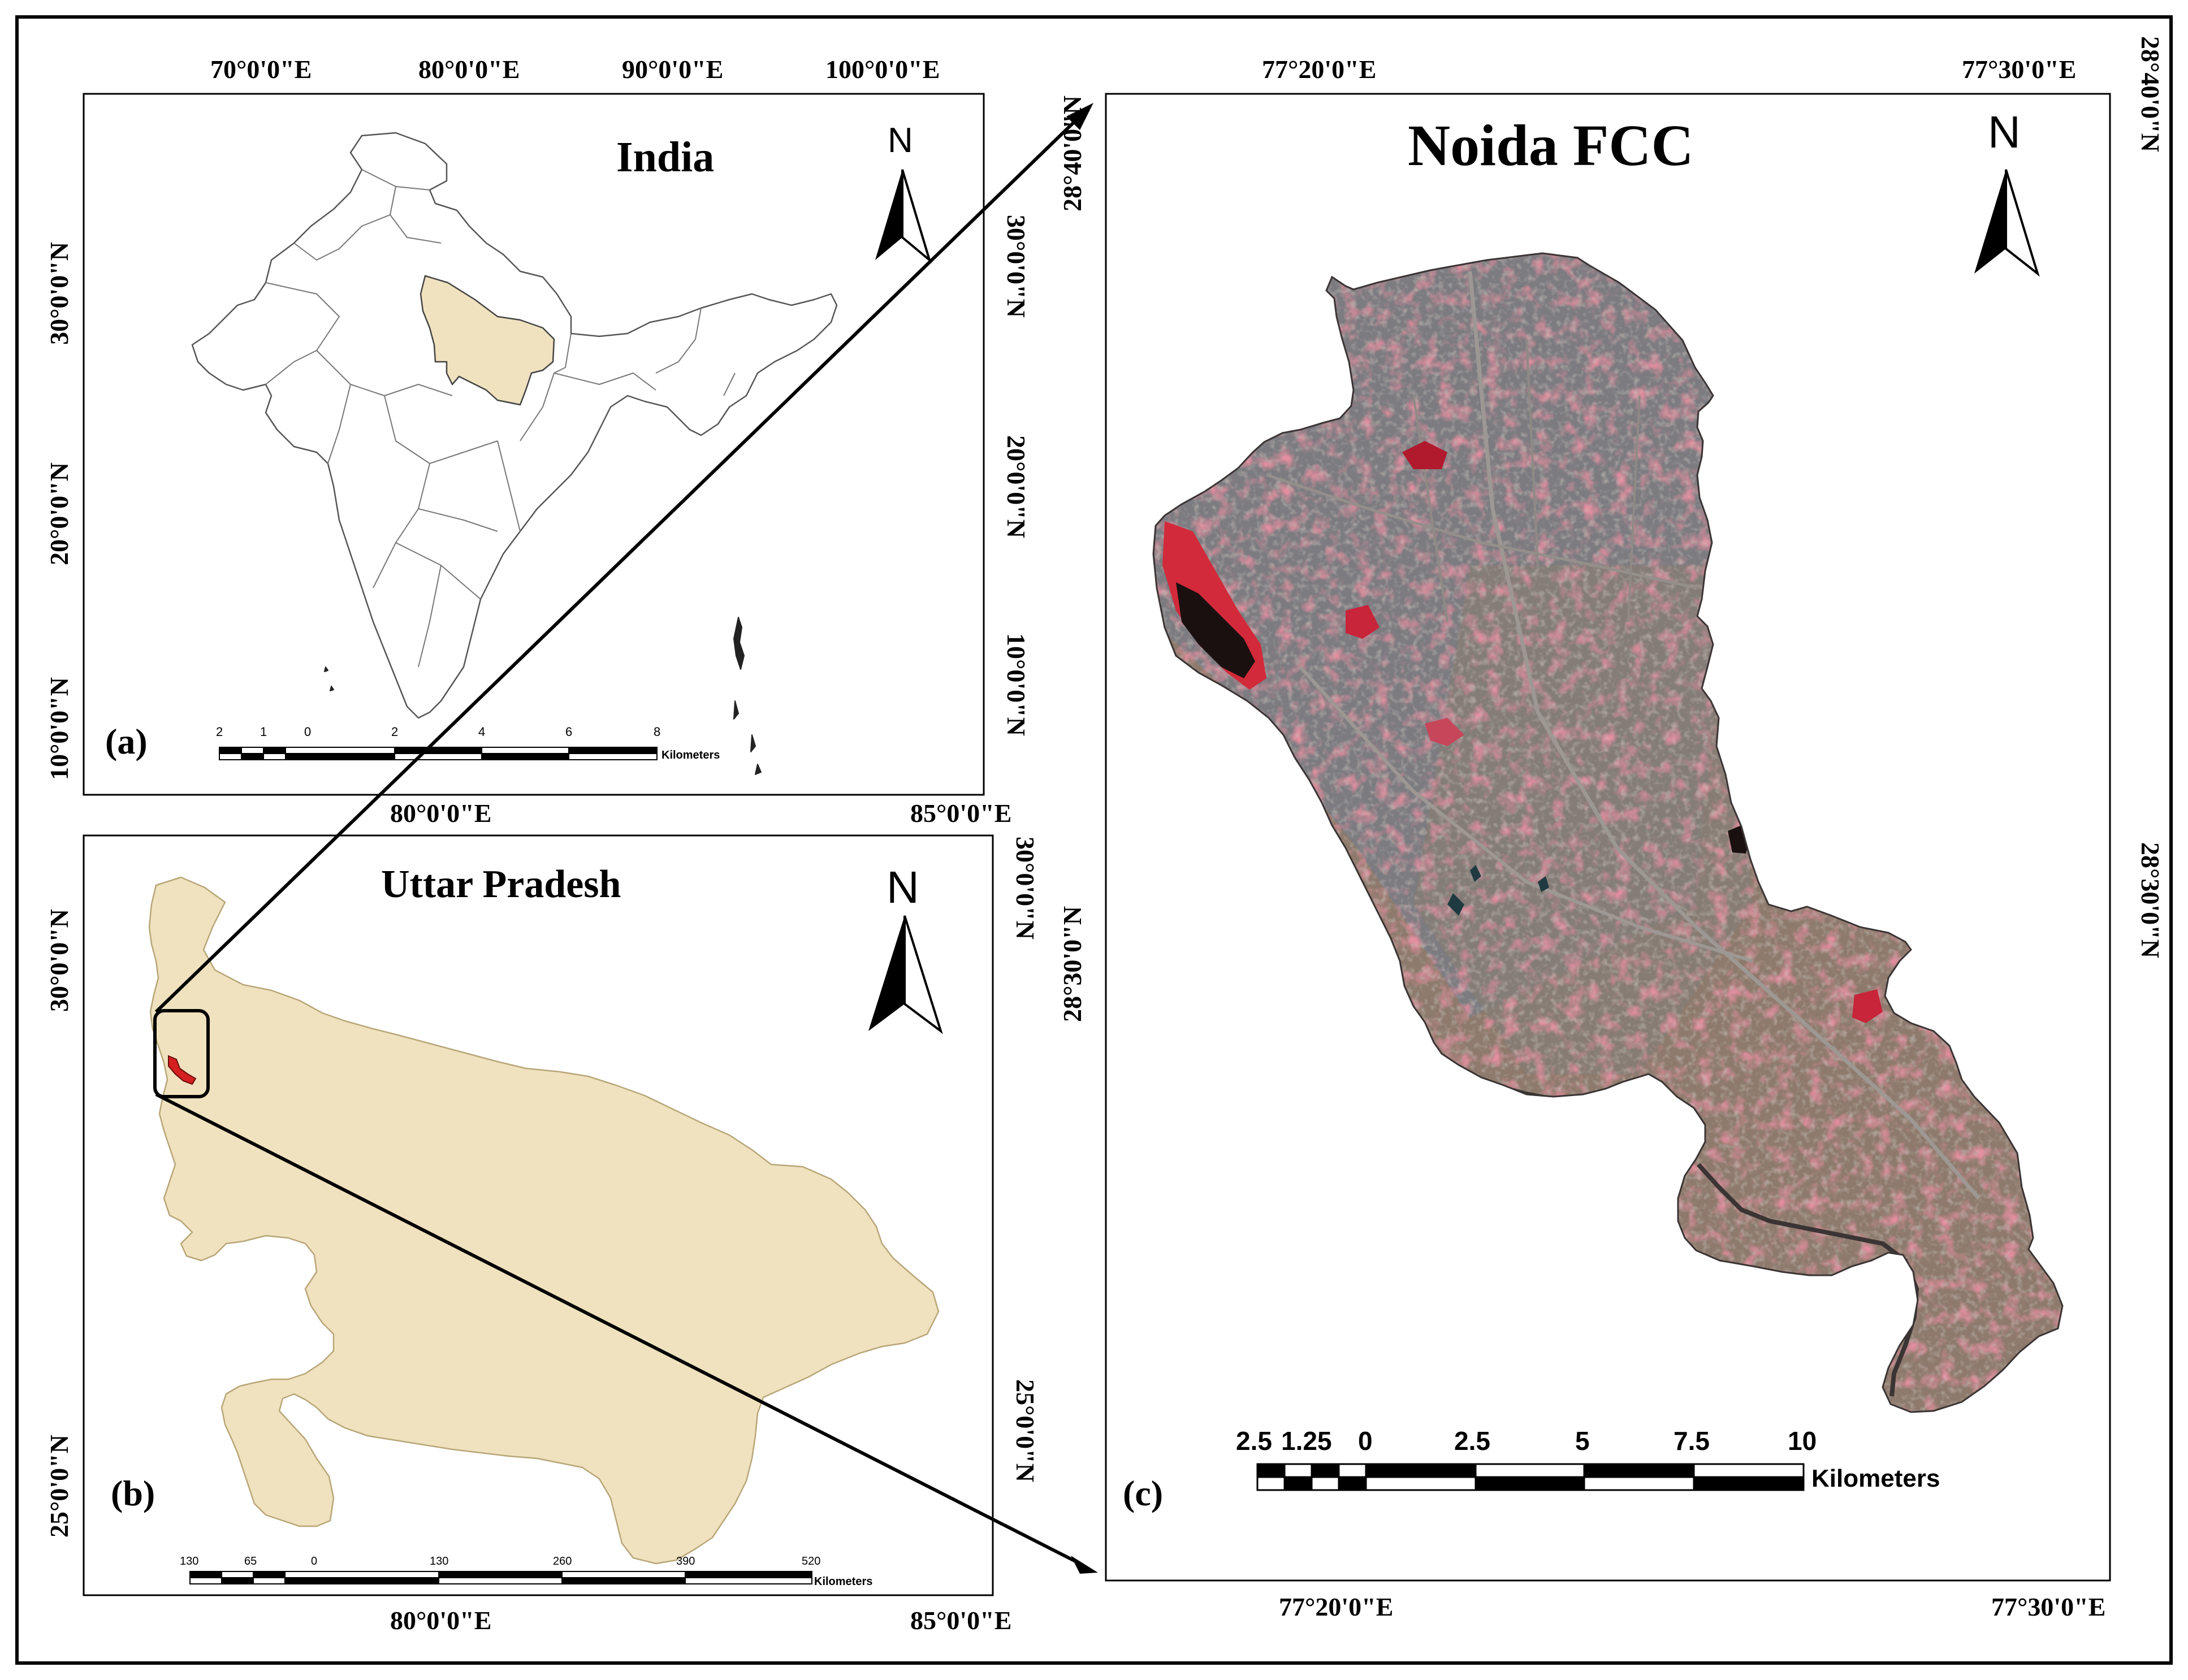 The image size is (2188, 1680). I want to click on panel-b-right-coord-1: 30°0'0"N, so click(1025, 888).